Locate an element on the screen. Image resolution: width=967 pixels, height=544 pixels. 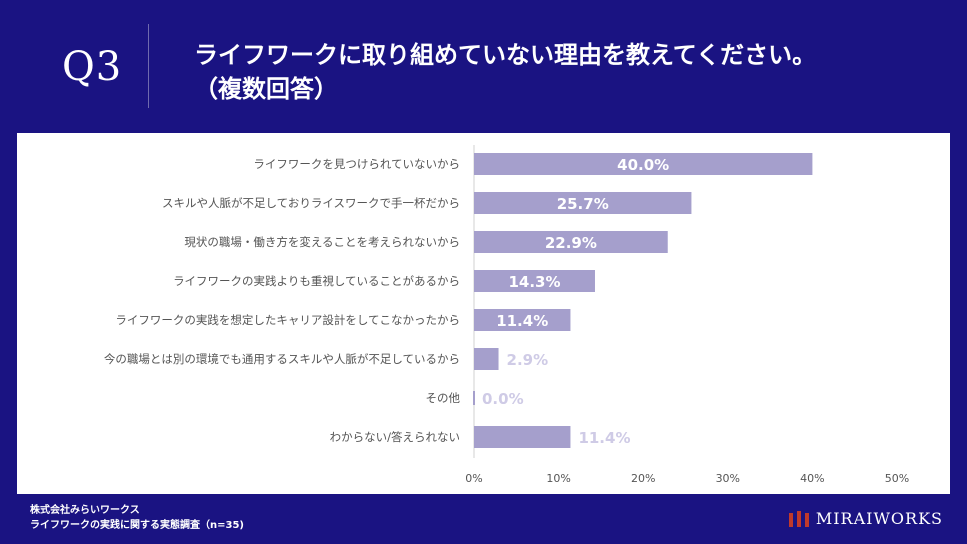
x-tick-label: 0% is located at coordinates (473, 478).